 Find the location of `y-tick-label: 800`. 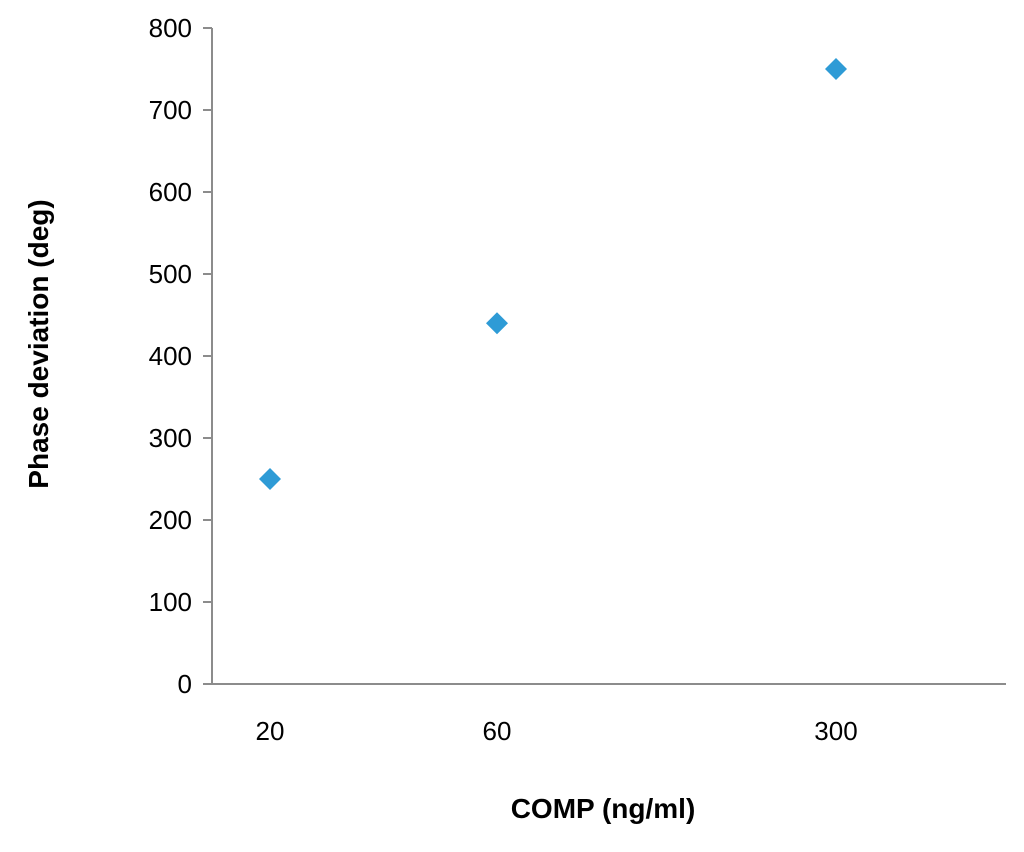

y-tick-label: 800 is located at coordinates (170, 28).